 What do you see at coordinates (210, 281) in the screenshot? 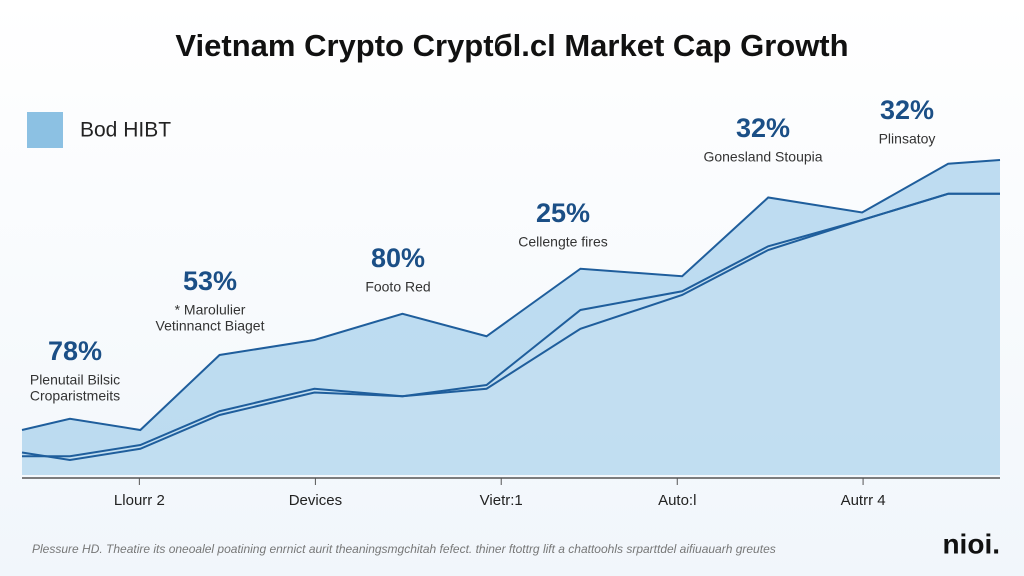
I see `annotation-value: 53%` at bounding box center [210, 281].